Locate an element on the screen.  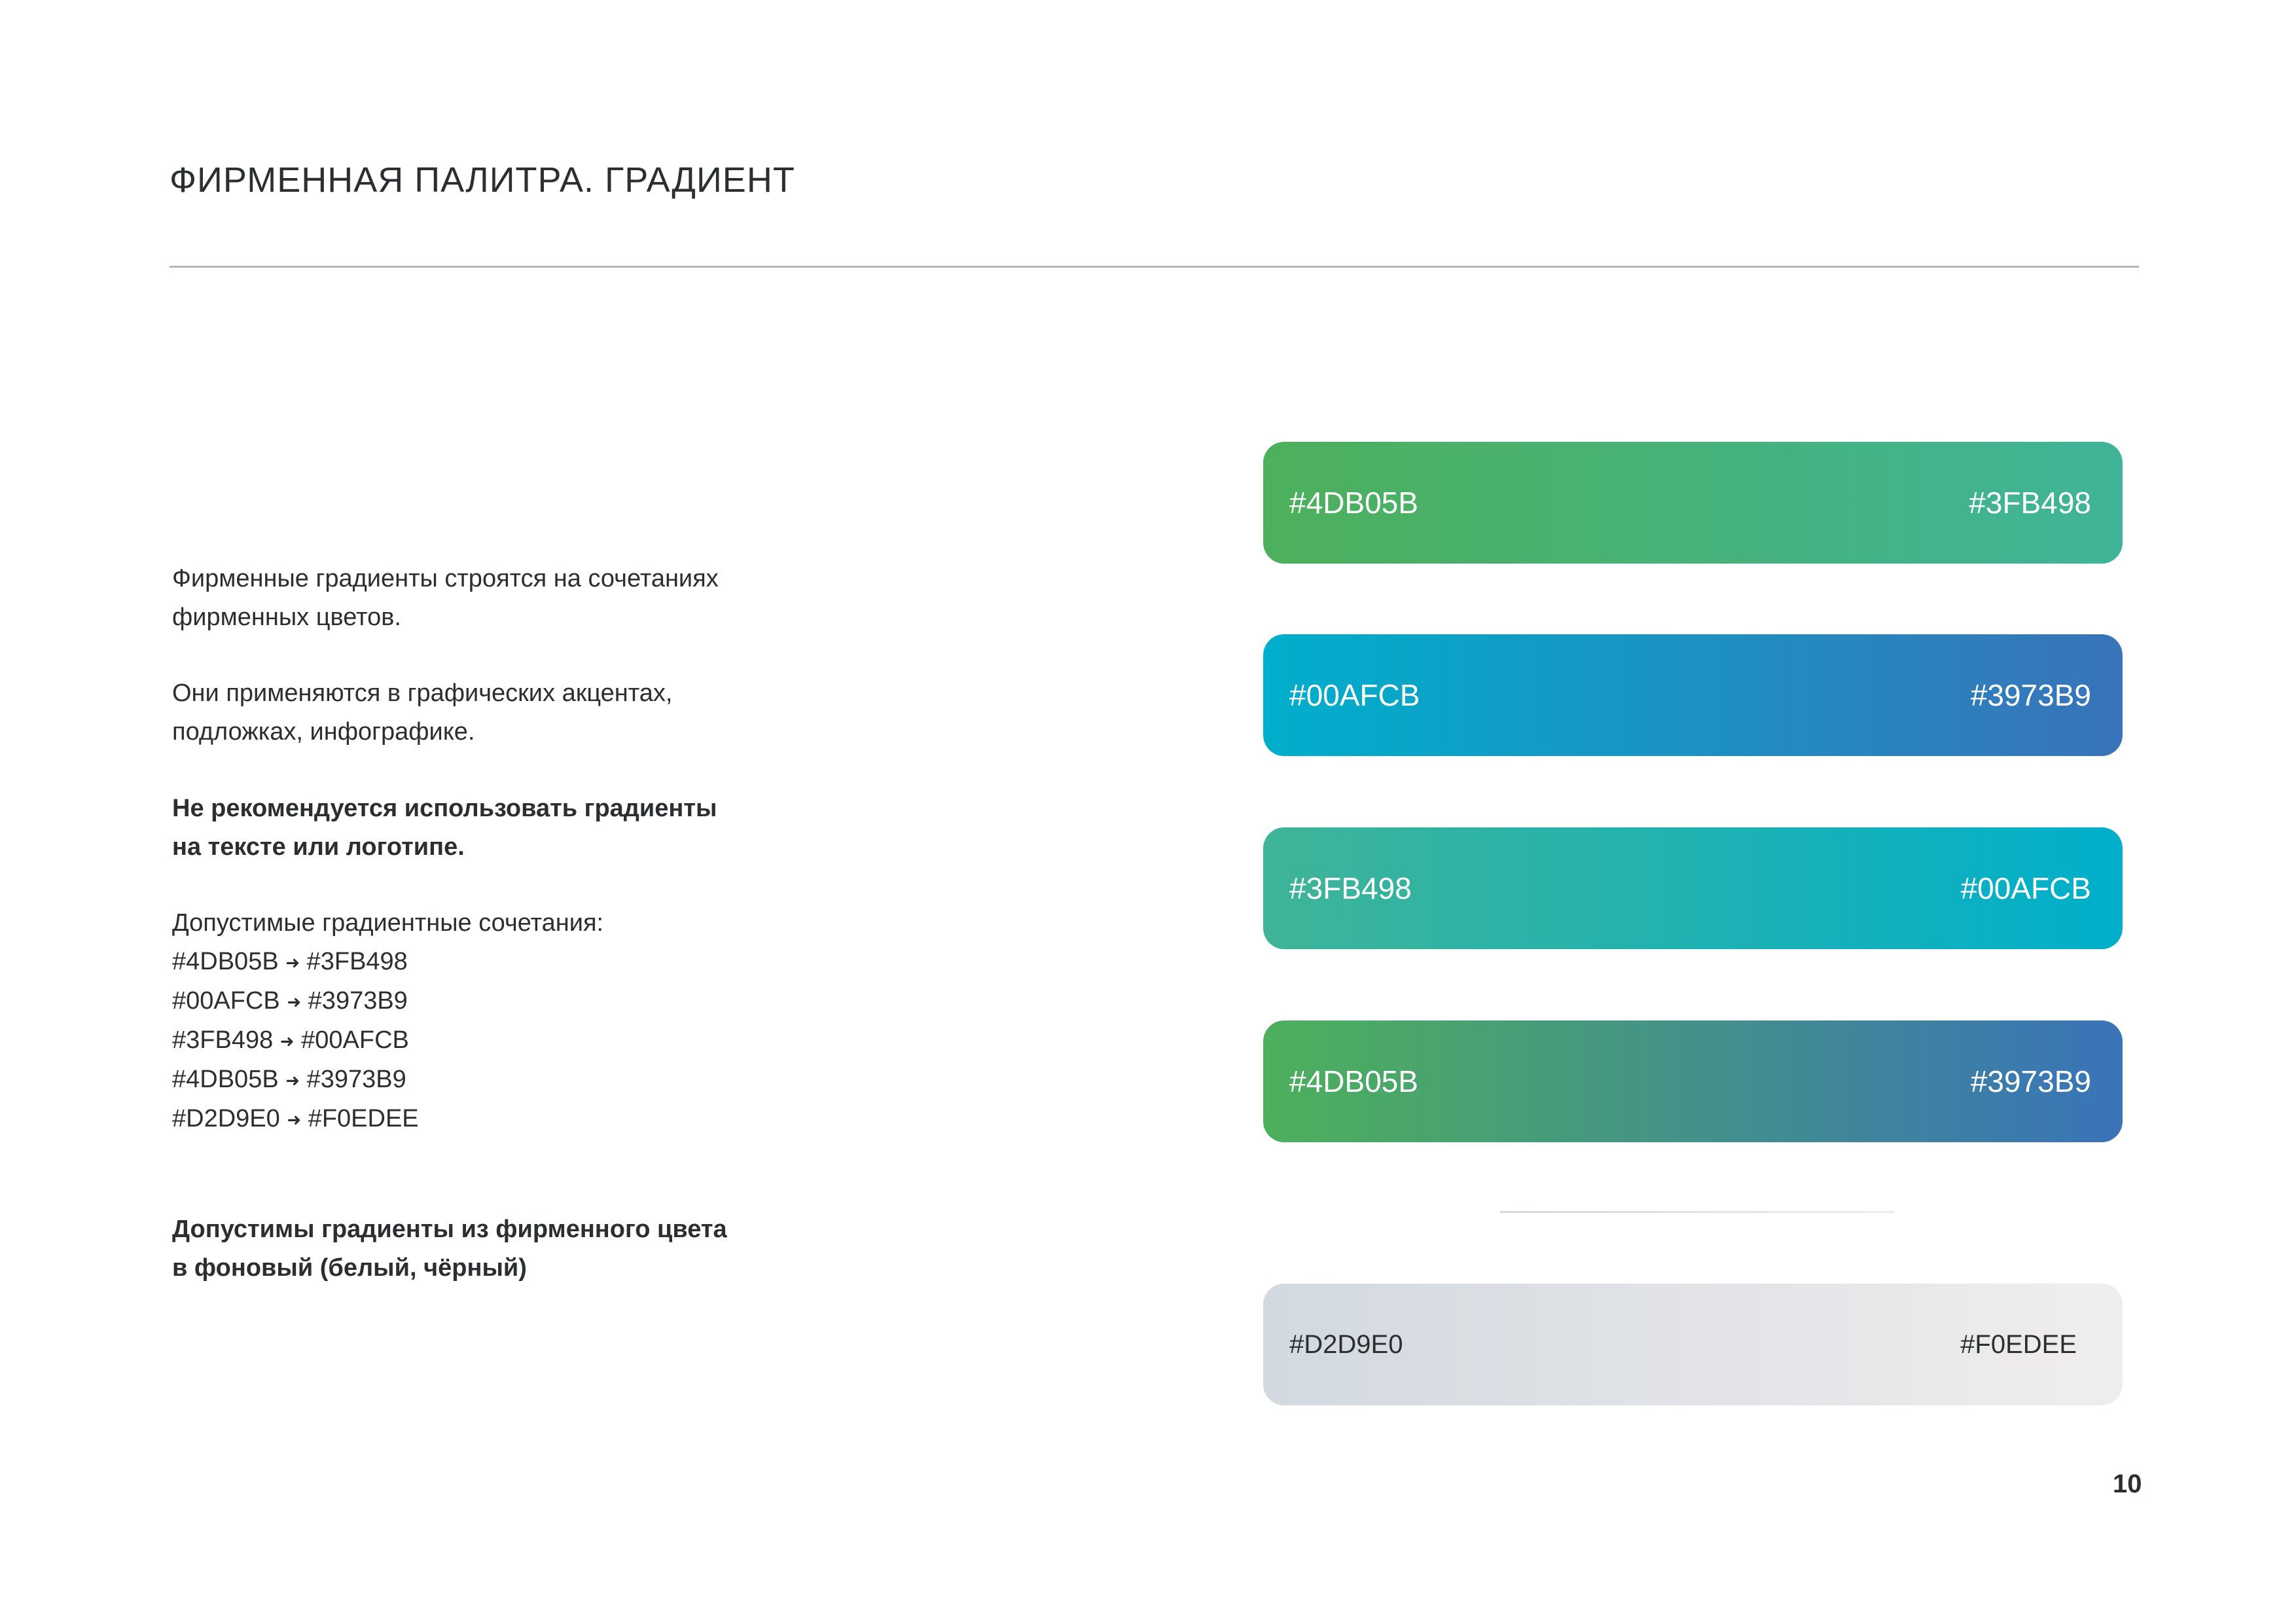
gradient-swatch: #4DB05B #3973B9 is located at coordinates (1693, 1081).